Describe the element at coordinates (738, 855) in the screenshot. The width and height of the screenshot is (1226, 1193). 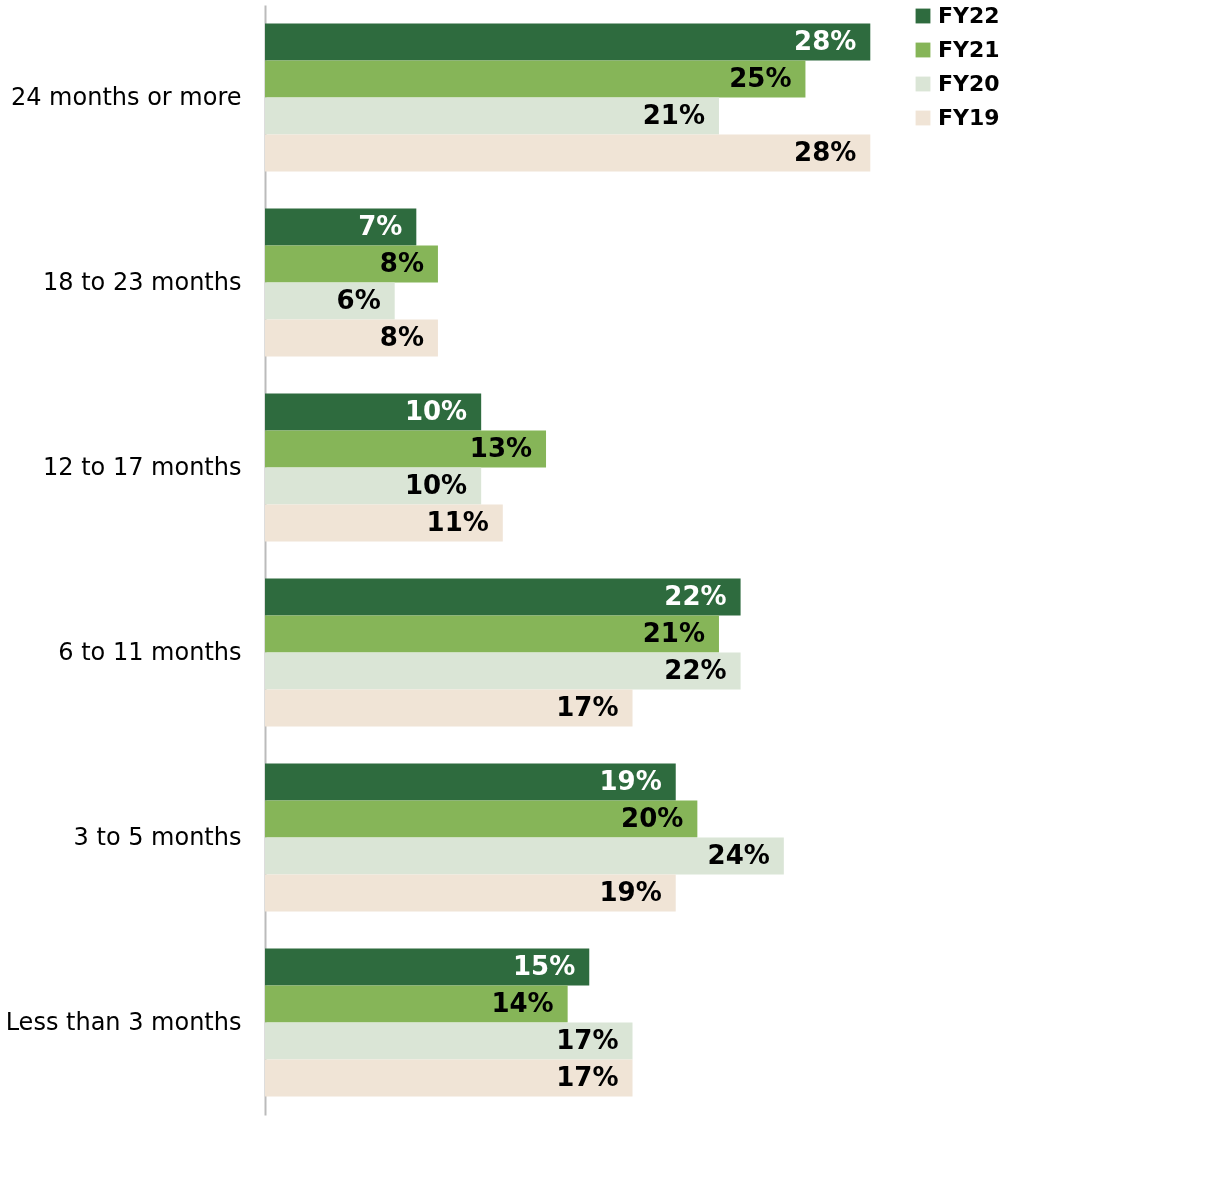
I see `data-label: 24%` at that location.